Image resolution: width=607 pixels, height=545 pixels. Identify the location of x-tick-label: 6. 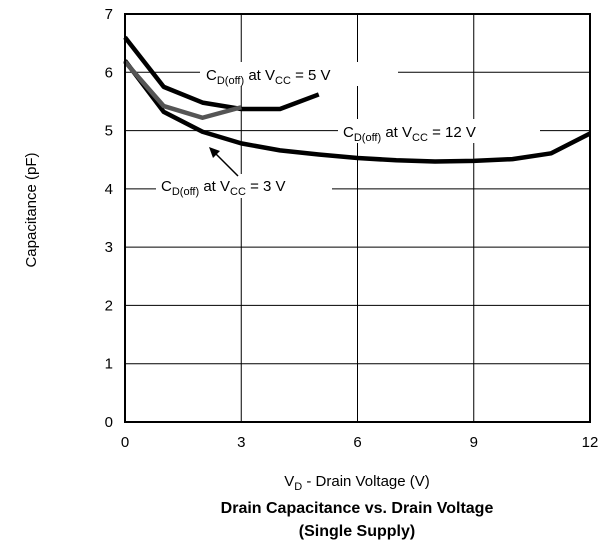
(357, 442).